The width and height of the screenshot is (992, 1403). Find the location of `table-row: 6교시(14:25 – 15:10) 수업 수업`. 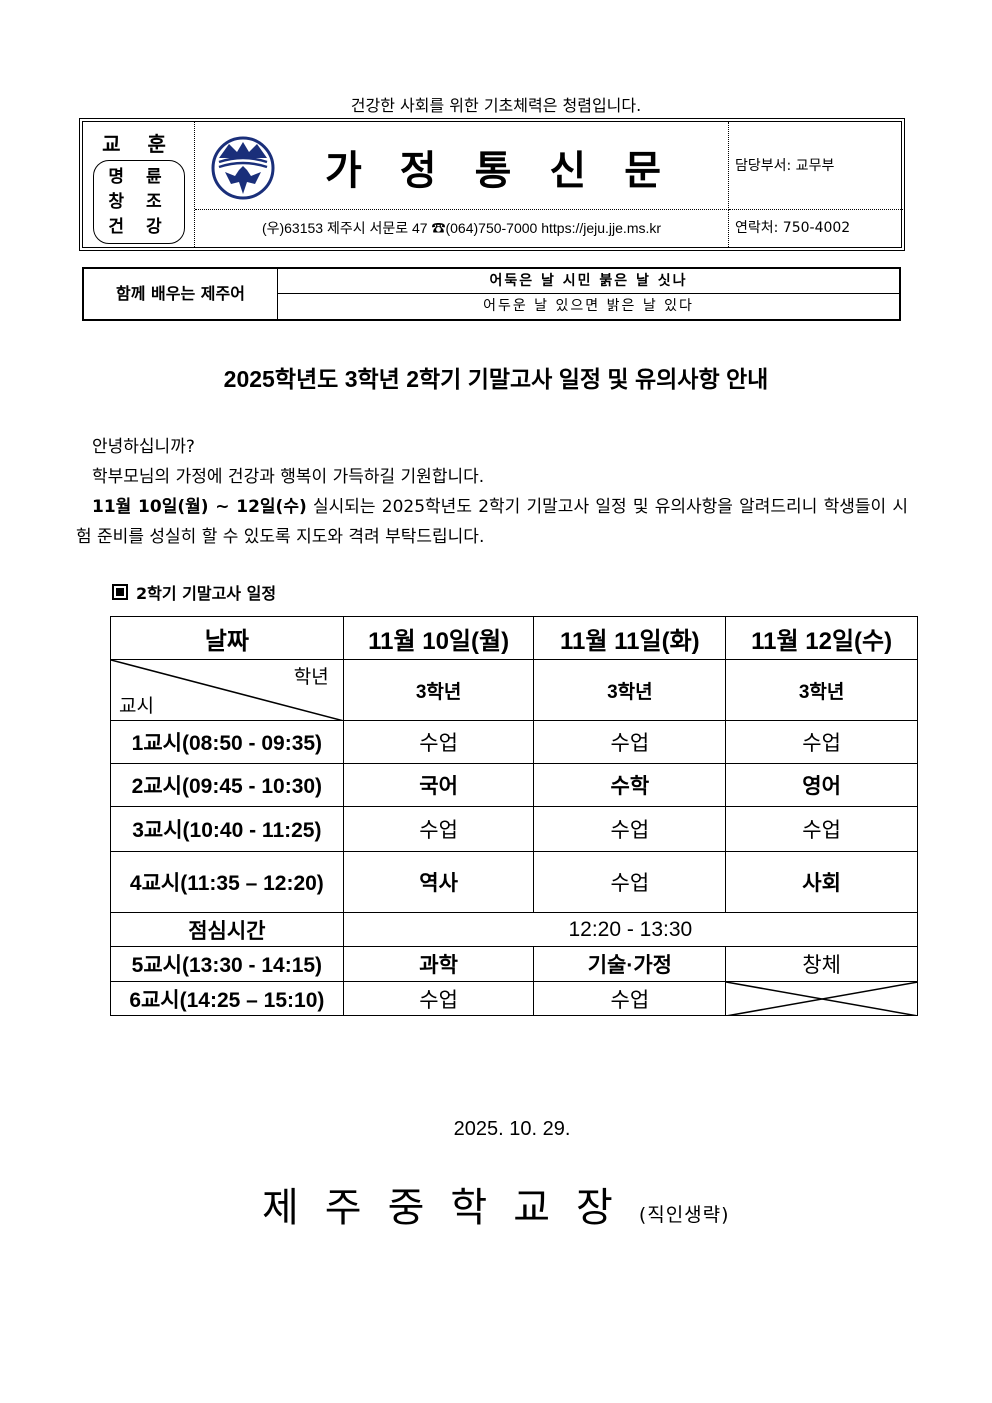

table-row: 6교시(14:25 – 15:10) 수업 수업 is located at coordinates (514, 998).